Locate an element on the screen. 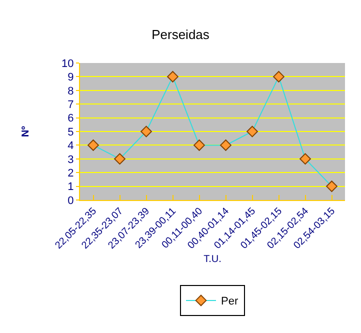  y-tick-label: 1 is located at coordinates (71, 187).